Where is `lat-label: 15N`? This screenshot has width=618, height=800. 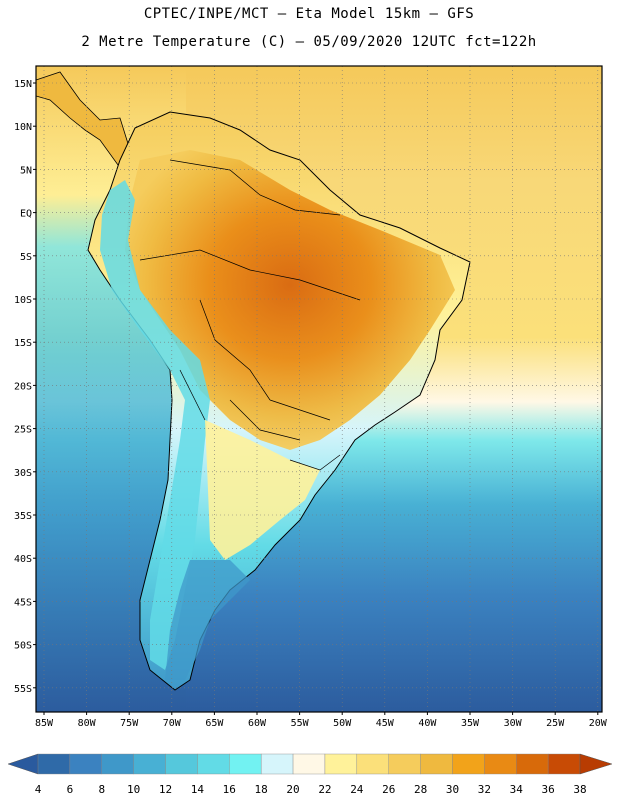 lat-label: 15N is located at coordinates (23, 84).